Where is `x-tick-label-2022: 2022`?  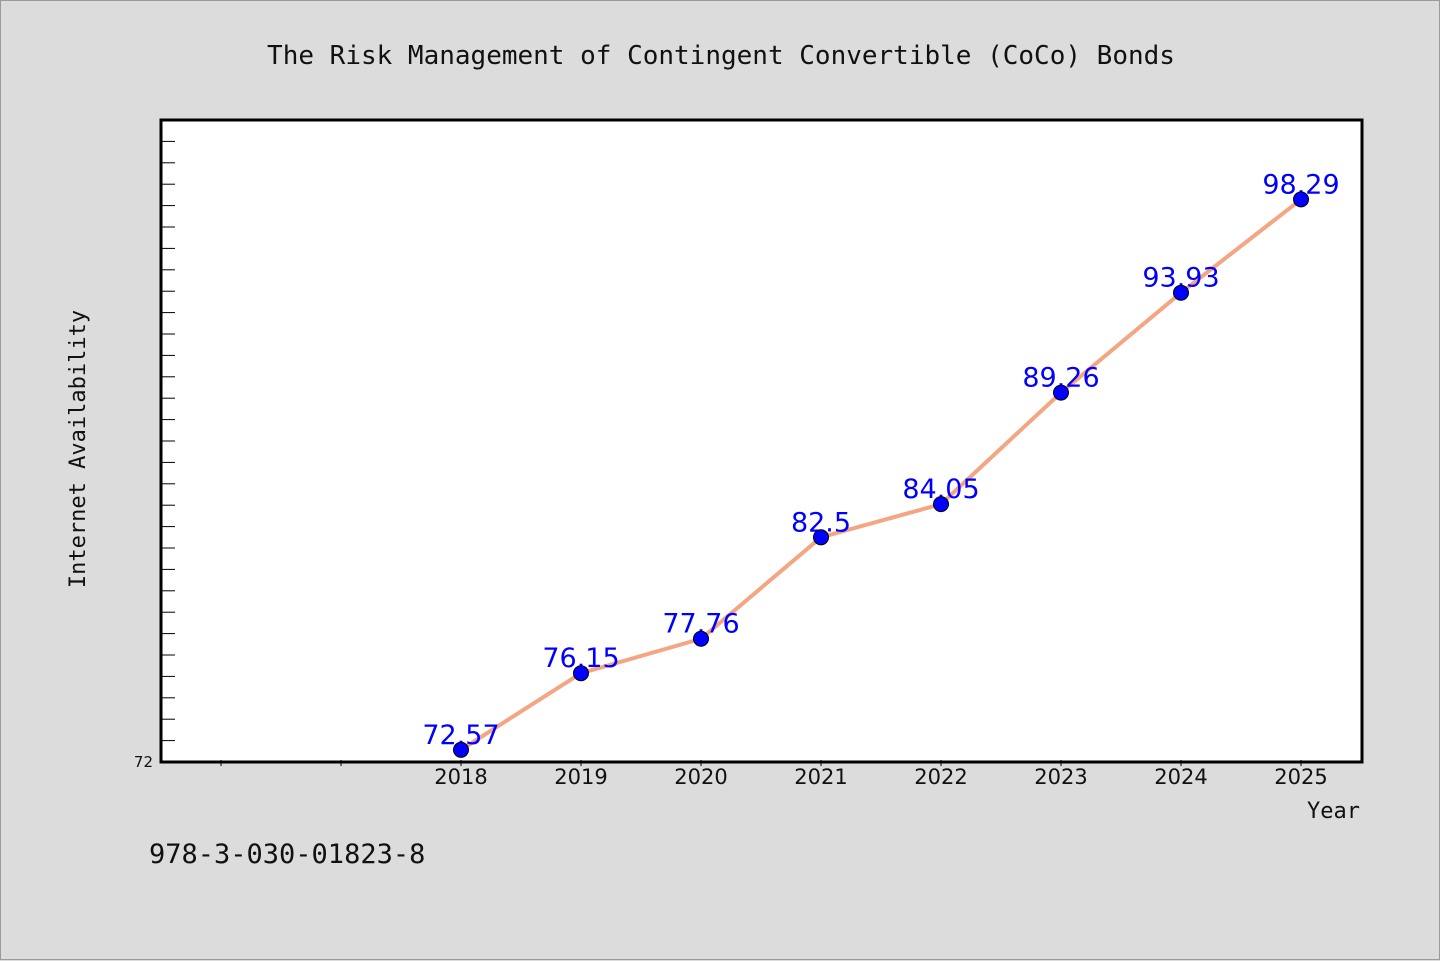
x-tick-label-2022: 2022 is located at coordinates (940, 777).